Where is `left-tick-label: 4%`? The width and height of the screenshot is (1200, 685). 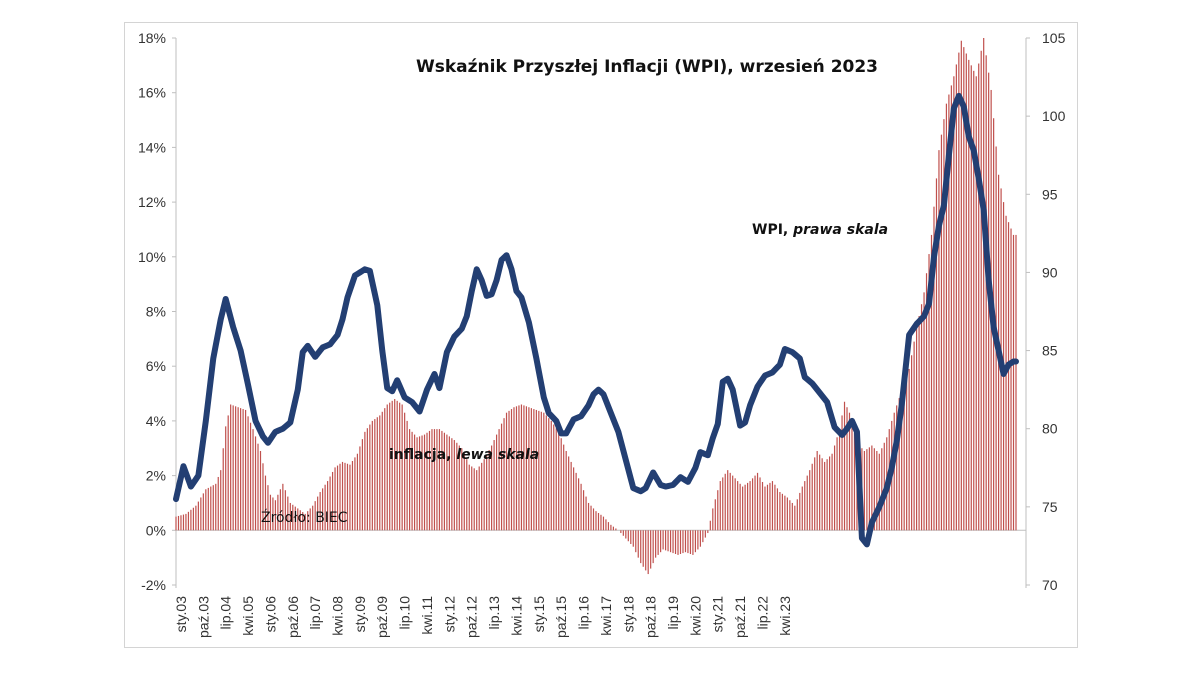
left-tick-label: 4% is located at coordinates (156, 421).